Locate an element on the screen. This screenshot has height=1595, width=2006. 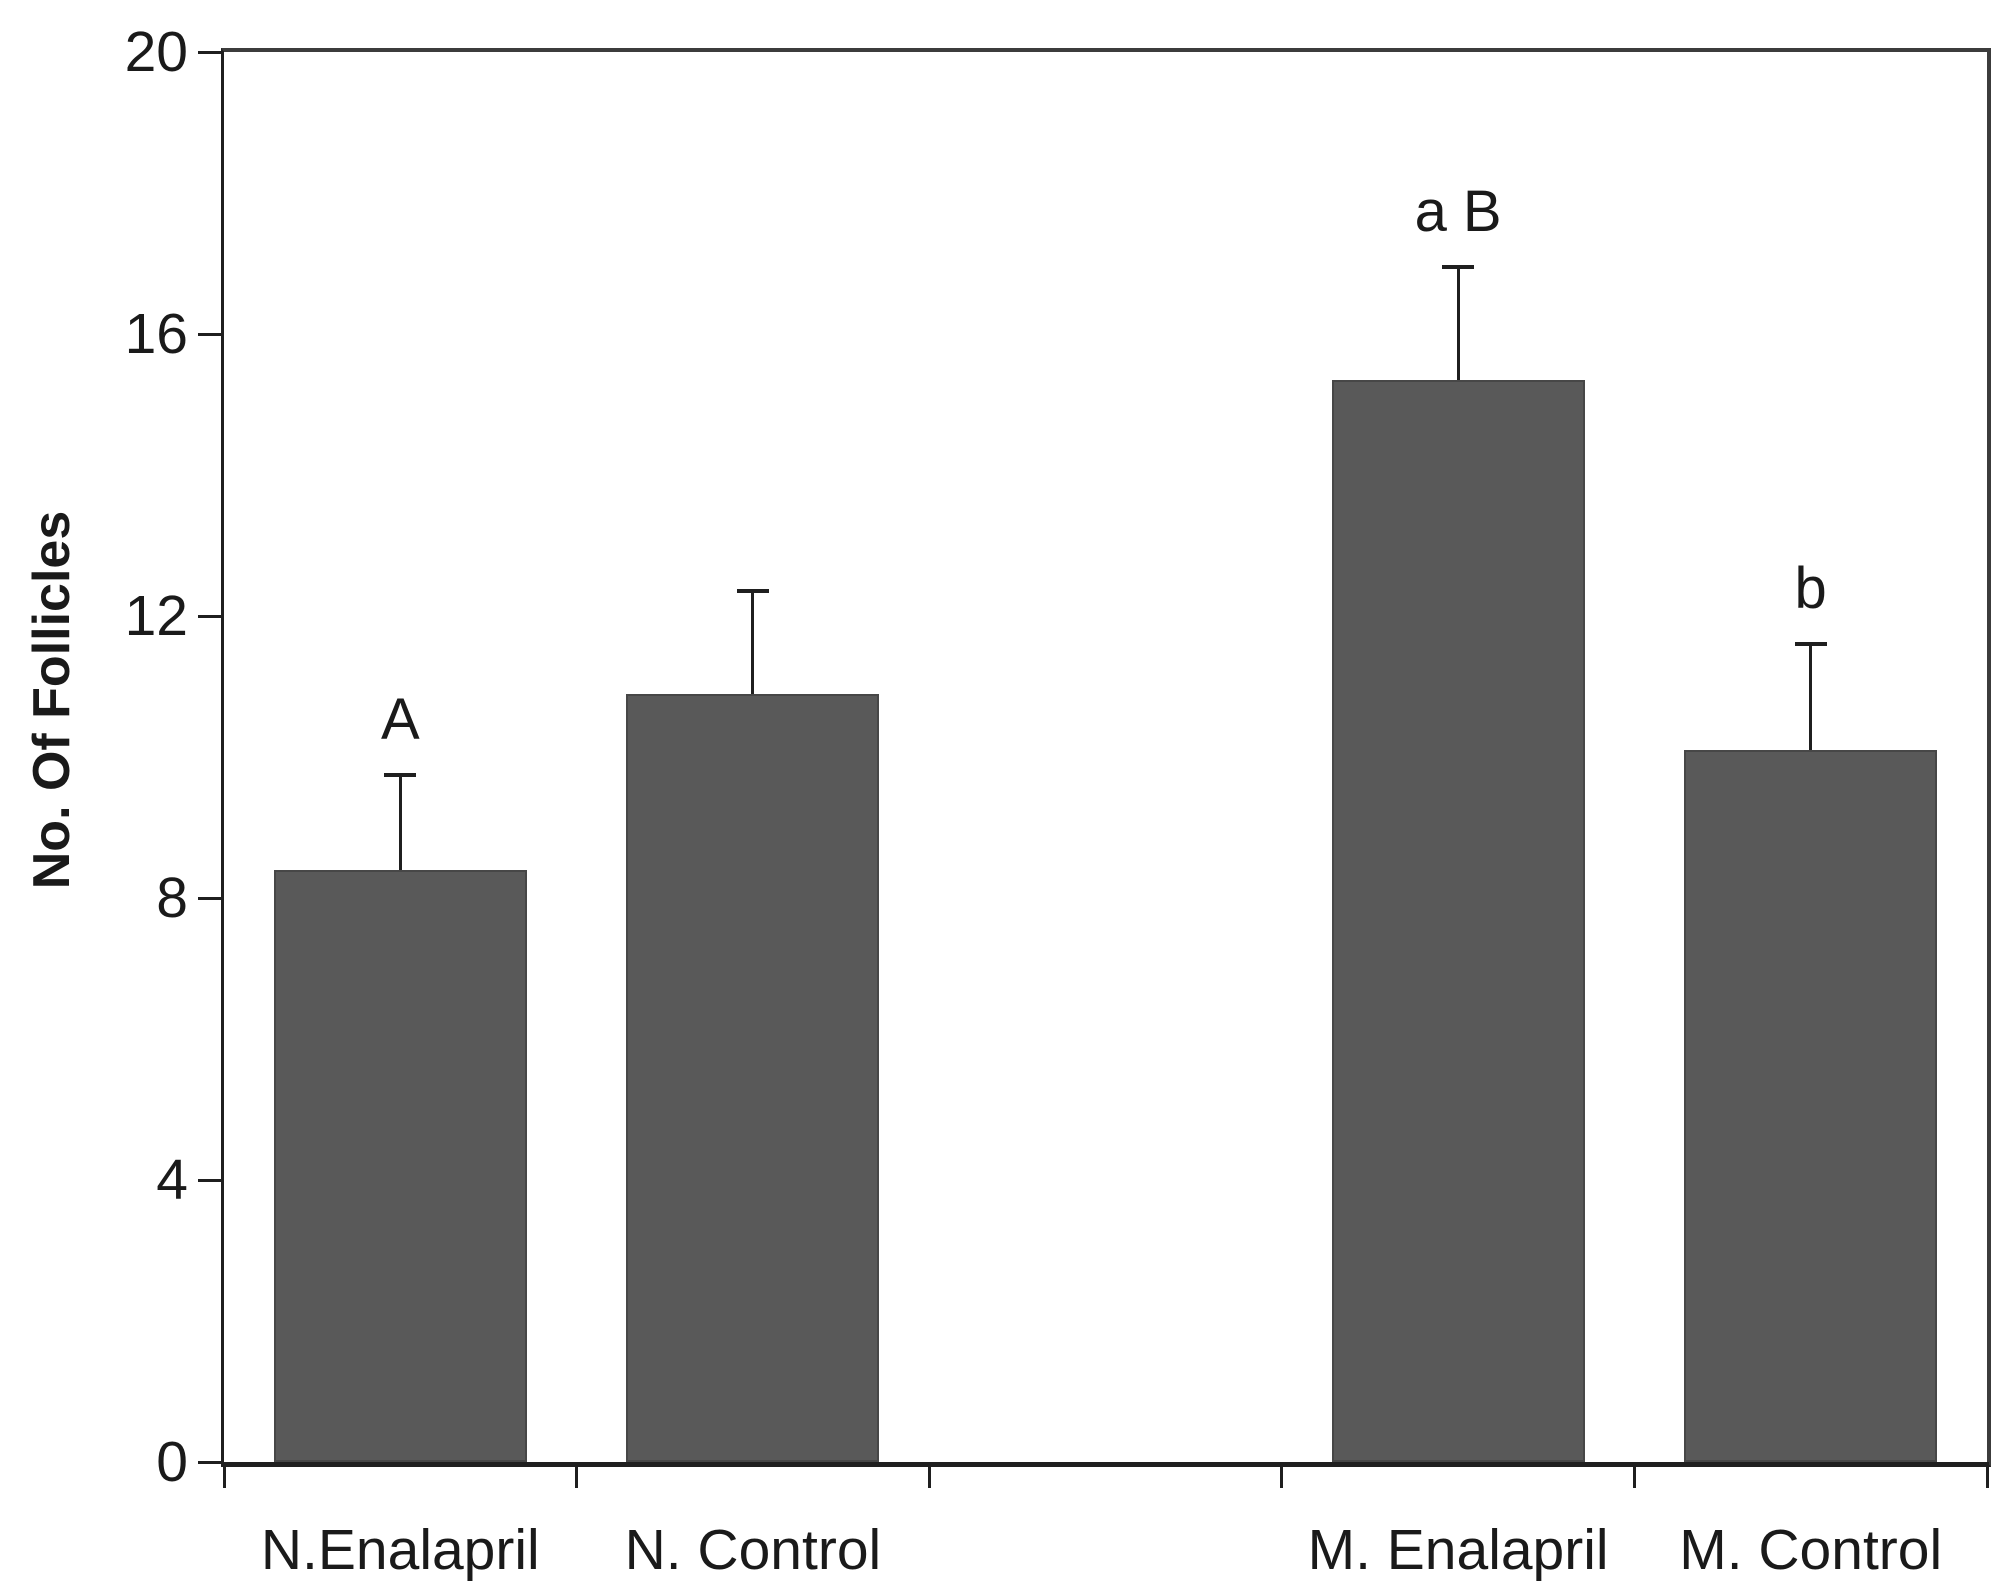
x-axis-label: M. Control is located at coordinates (1811, 1550).